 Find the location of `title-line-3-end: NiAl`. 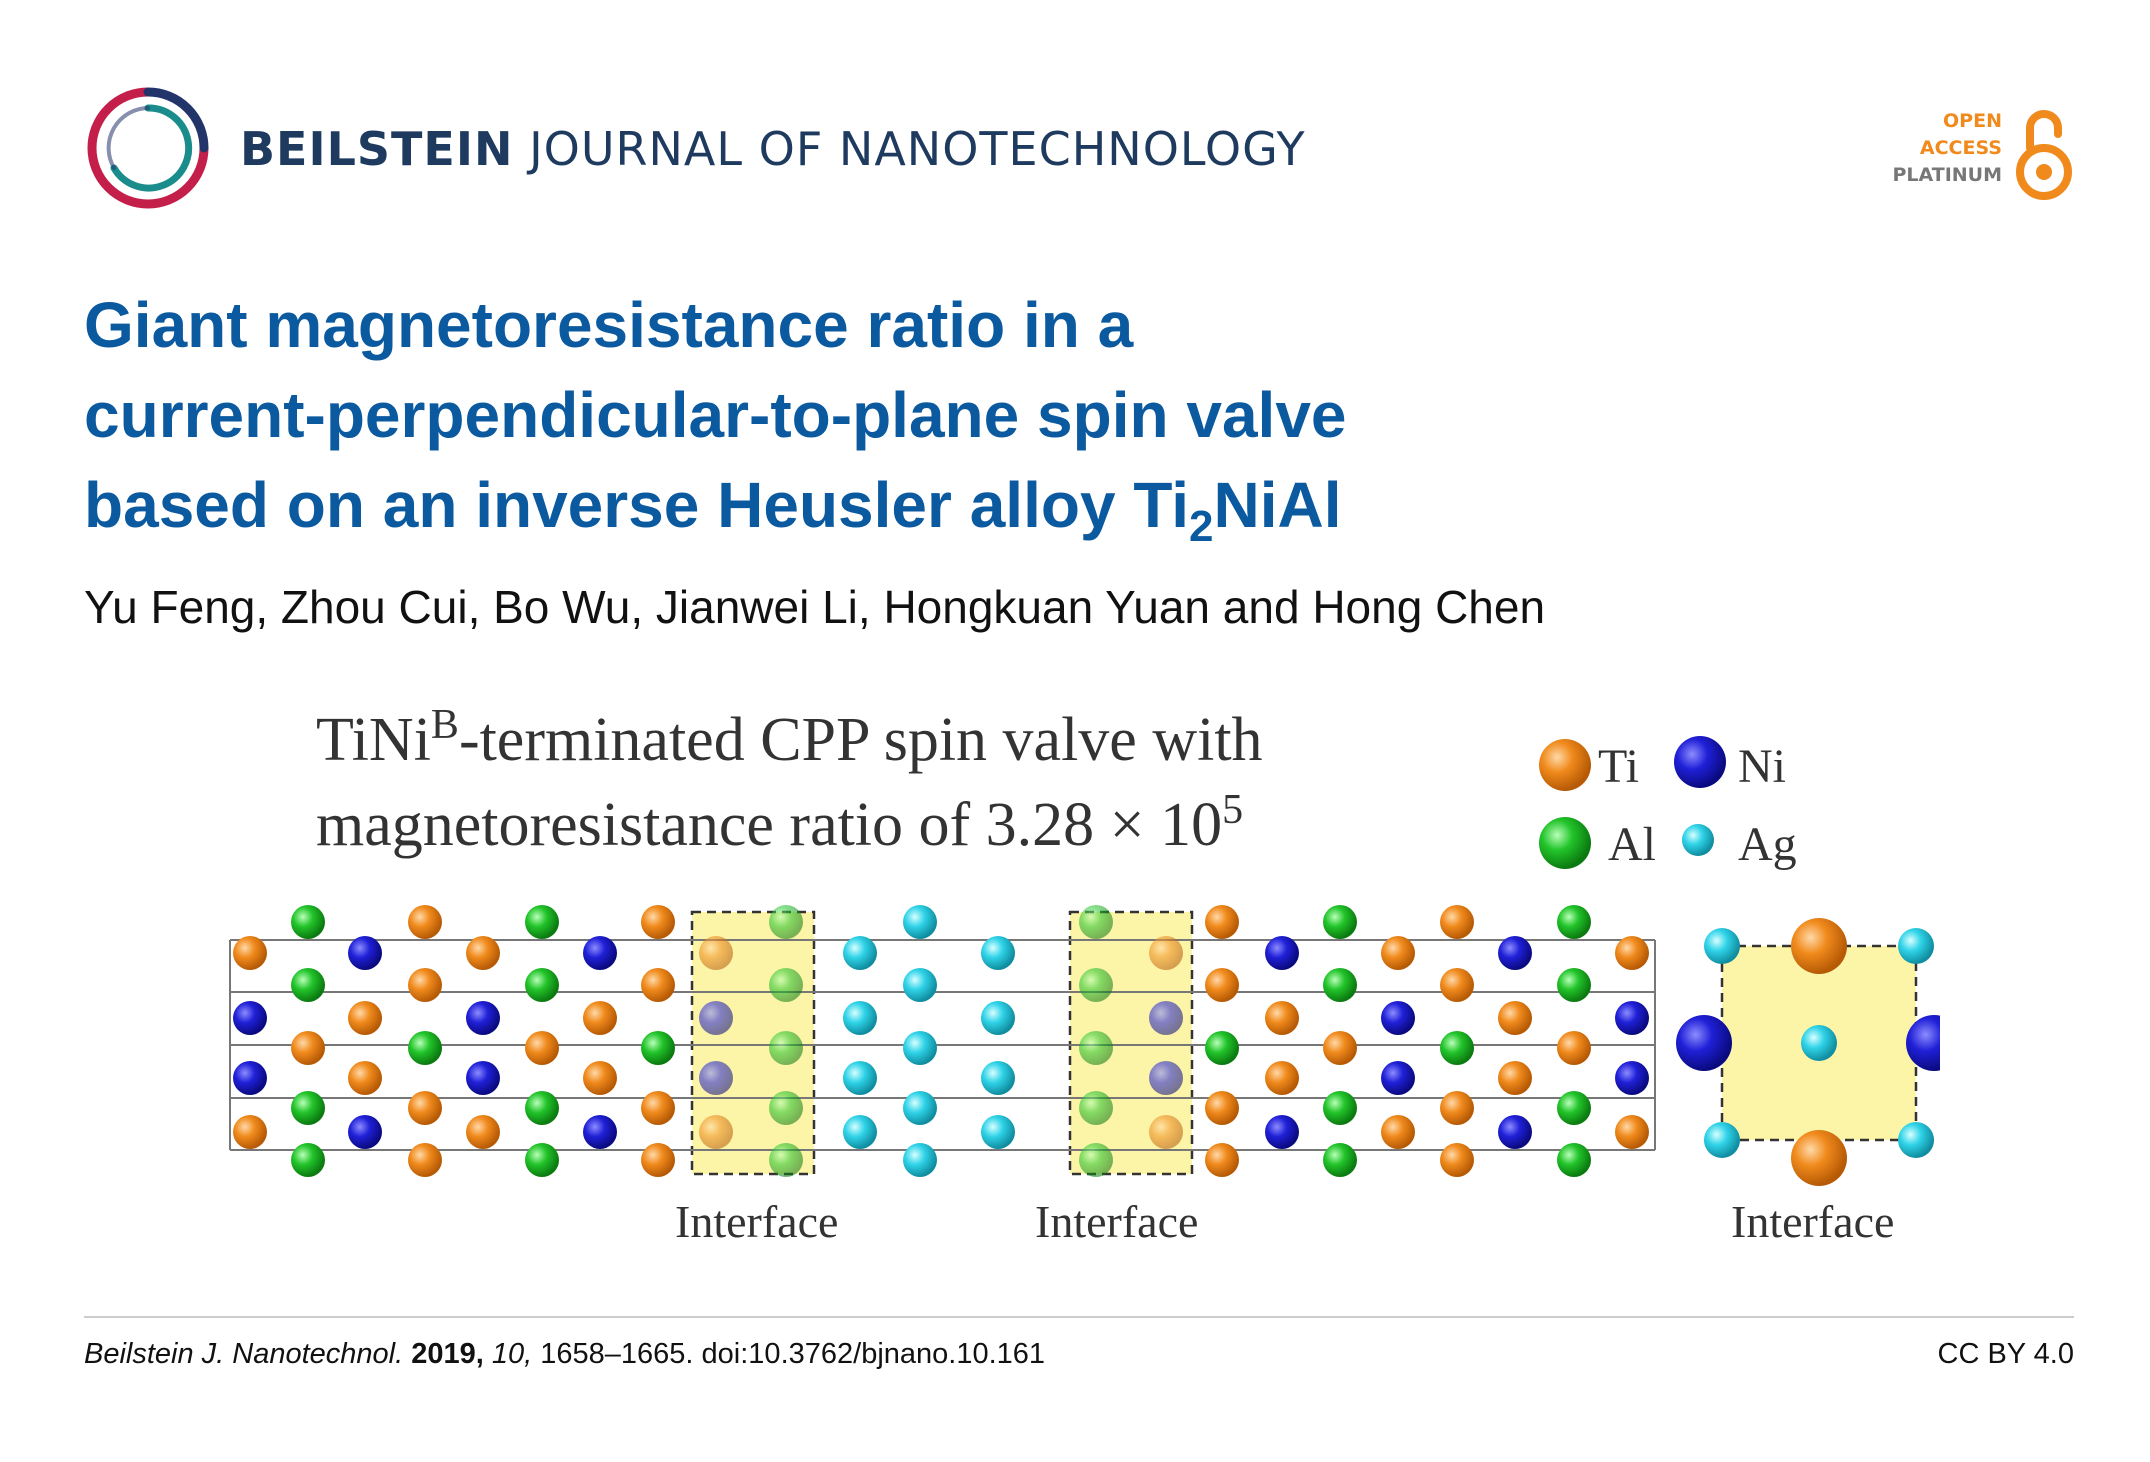

title-line-3-end: NiAl is located at coordinates (1277, 505).